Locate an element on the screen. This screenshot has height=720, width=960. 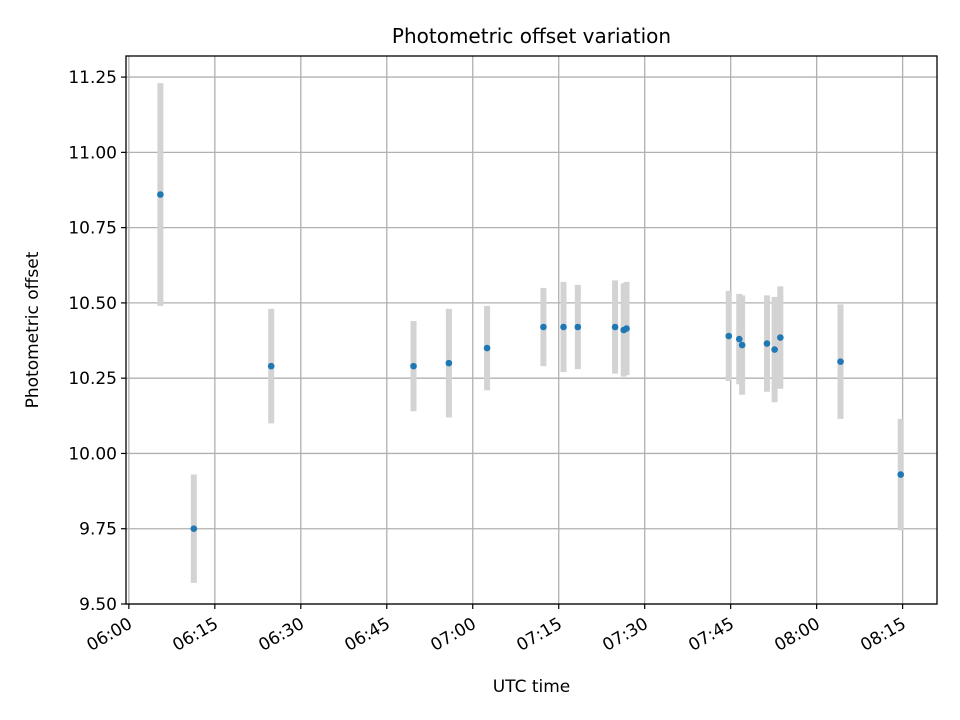
y-tick-label: 10.50 is located at coordinates (92, 304).